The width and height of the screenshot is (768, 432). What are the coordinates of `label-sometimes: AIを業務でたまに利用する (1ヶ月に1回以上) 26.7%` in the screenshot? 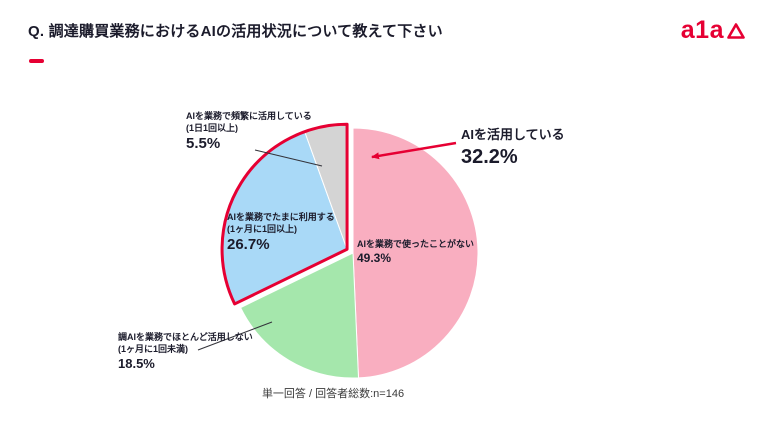 It's located at (302, 232).